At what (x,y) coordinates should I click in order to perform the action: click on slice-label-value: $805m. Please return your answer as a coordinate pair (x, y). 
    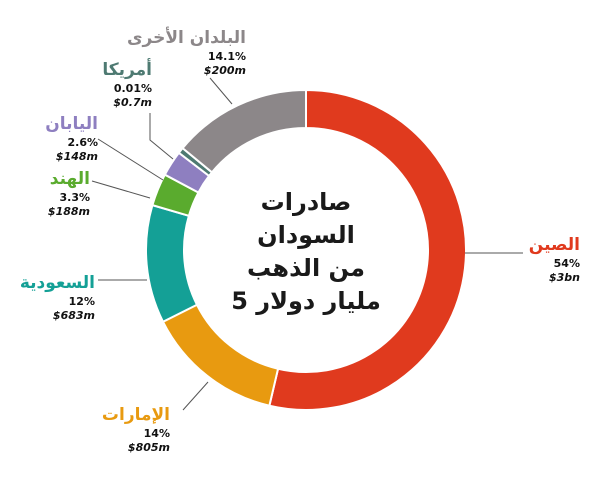
    Looking at the image, I should click on (149, 447).